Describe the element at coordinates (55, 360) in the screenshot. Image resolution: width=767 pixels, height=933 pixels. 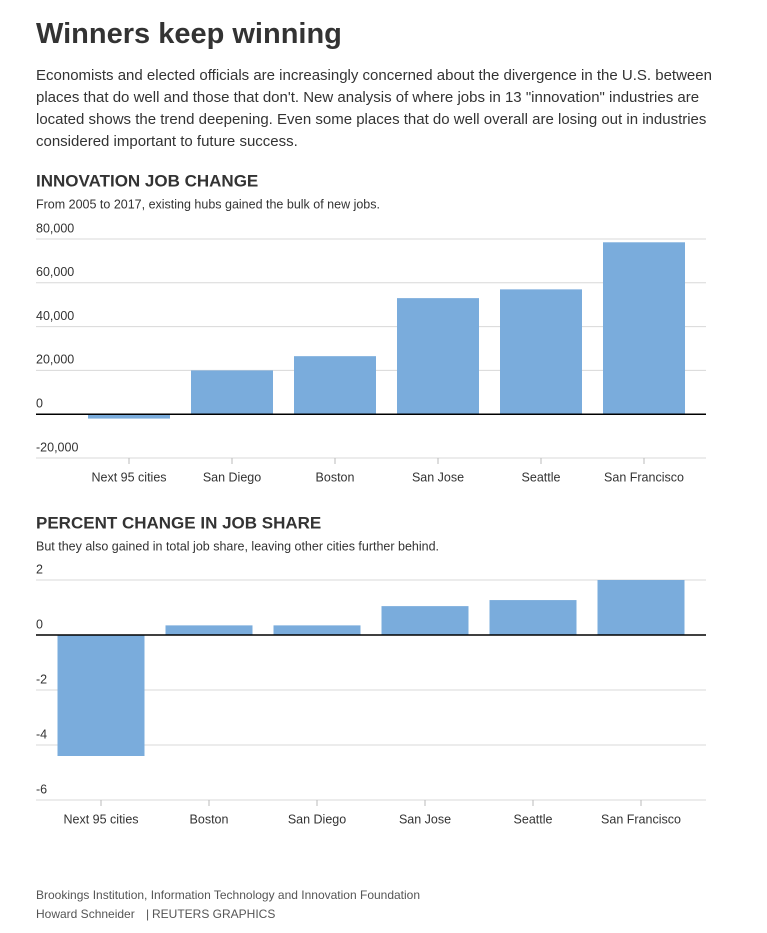
I see `y-tick-label: 20,000` at that location.